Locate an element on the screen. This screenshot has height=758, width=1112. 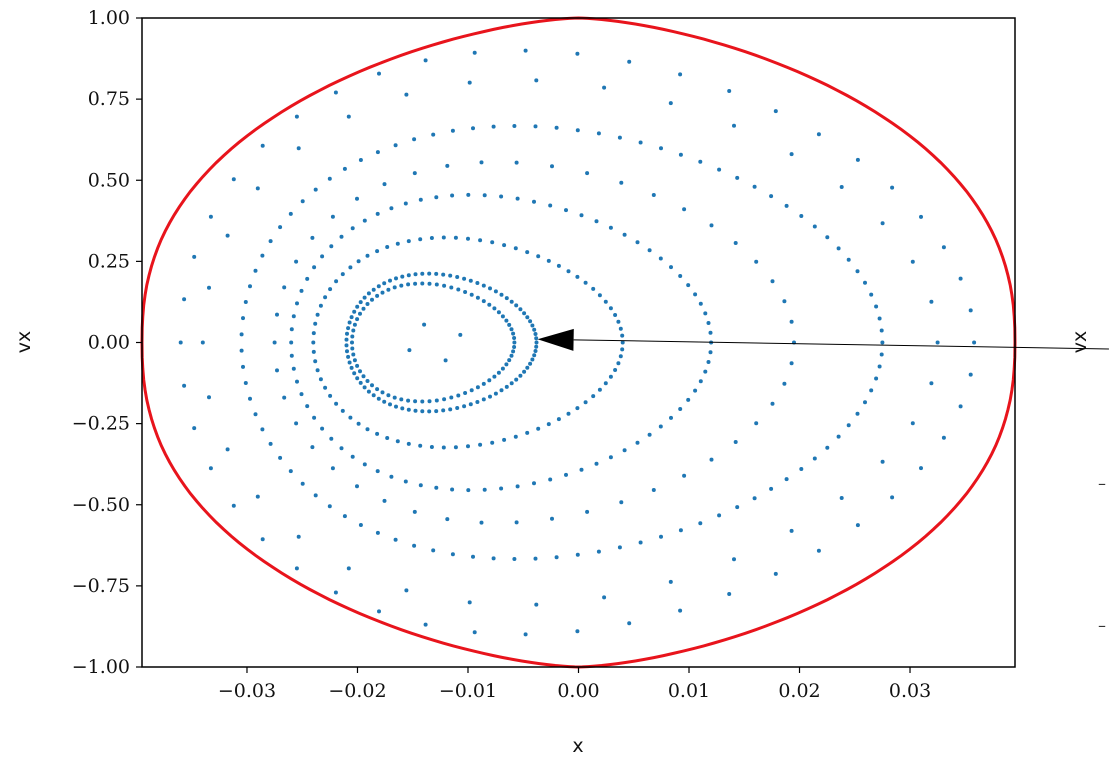
annotation-arrow-head is located at coordinates (555, 339).